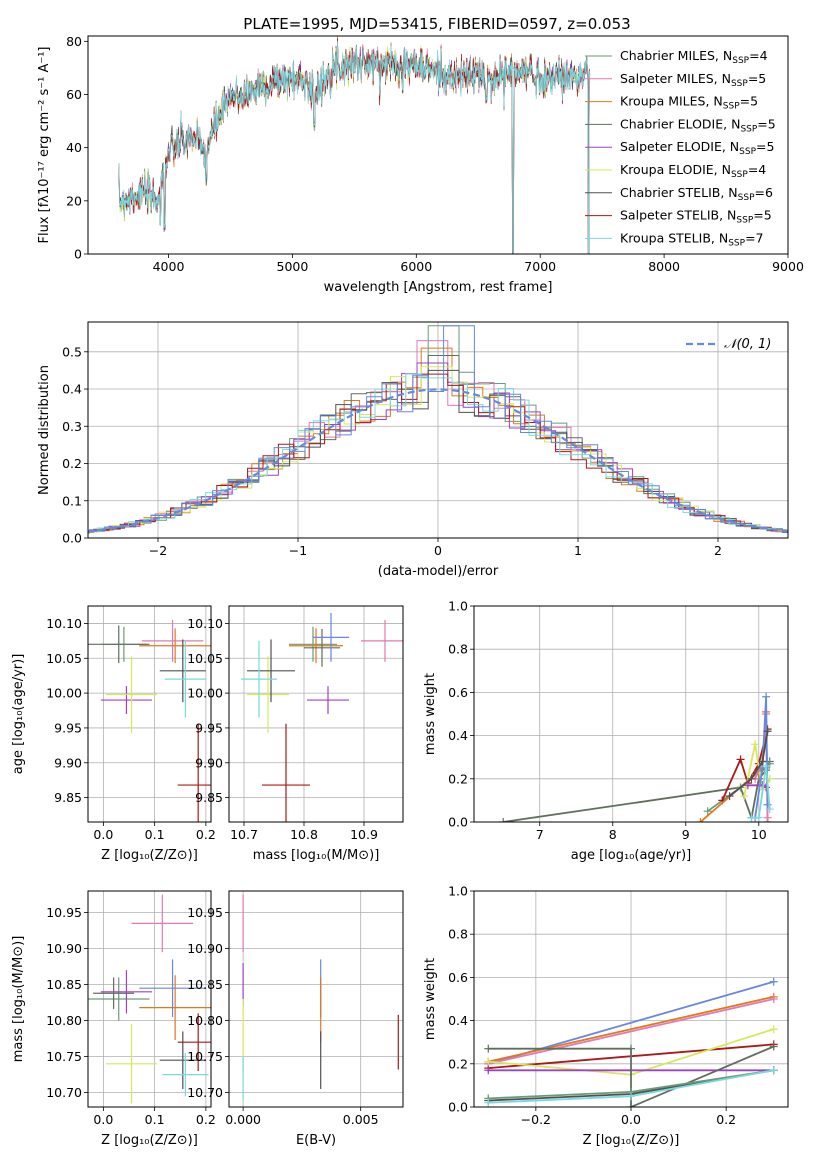  I want to click on spectrum-lines, so click(354, 145).